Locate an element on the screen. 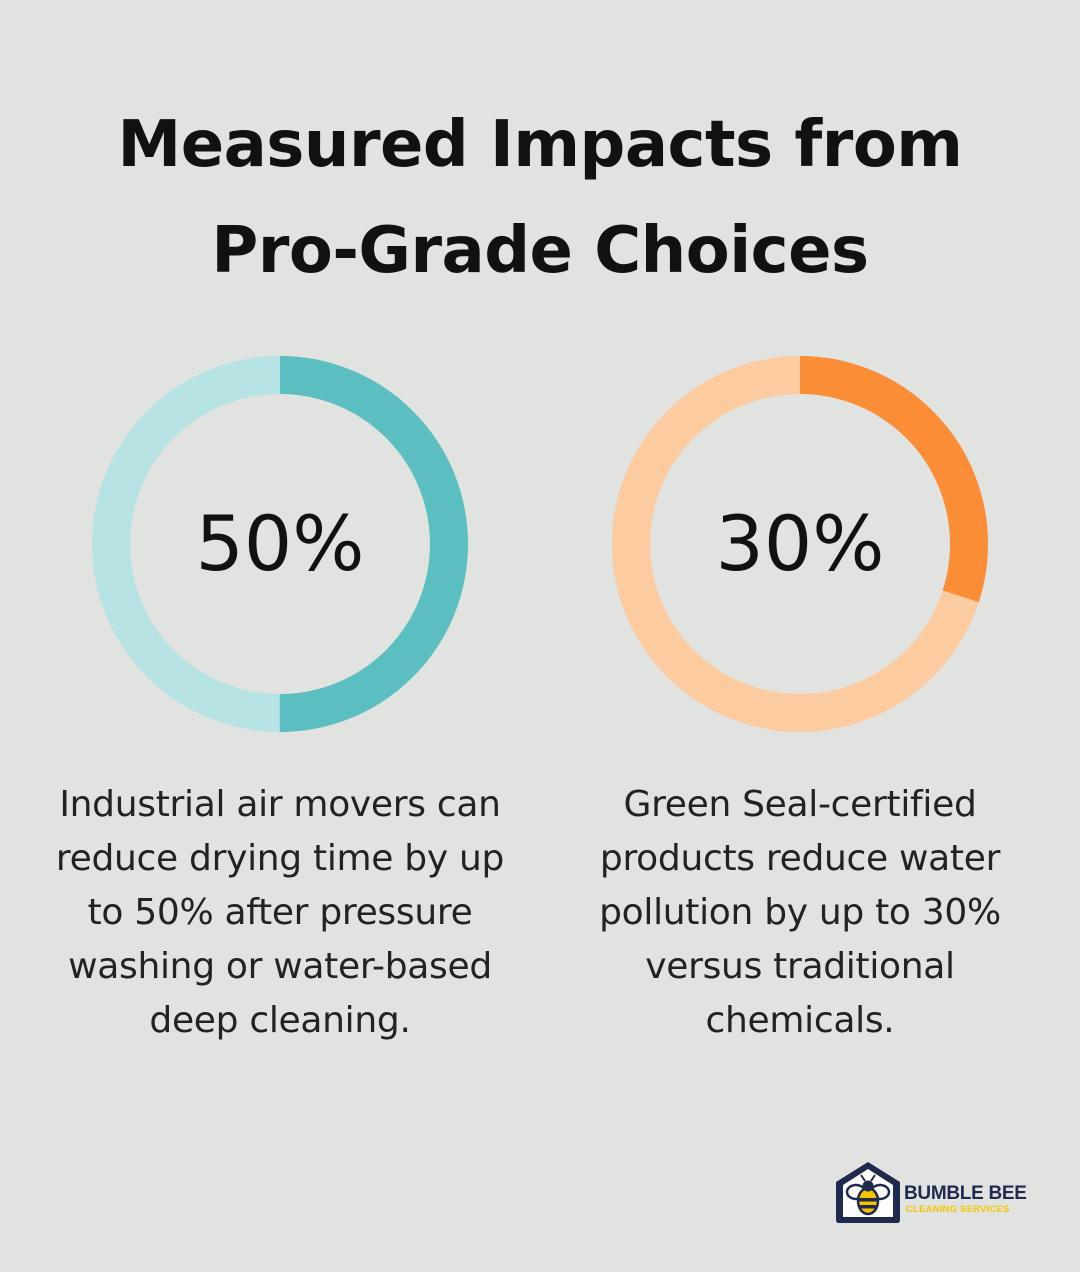 The width and height of the screenshot is (1080, 1272). percent-value: 30% is located at coordinates (800, 543).